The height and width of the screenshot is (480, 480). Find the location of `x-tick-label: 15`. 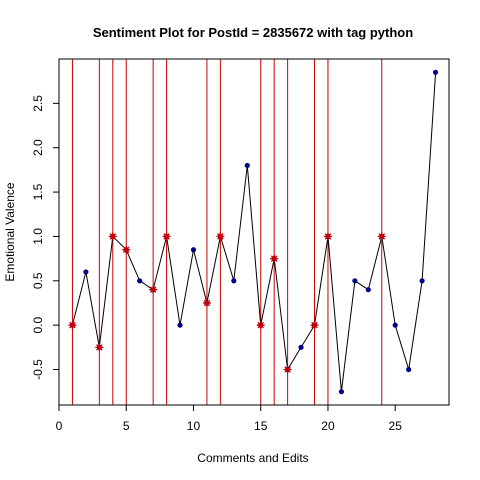

x-tick-label: 15 is located at coordinates (261, 426).